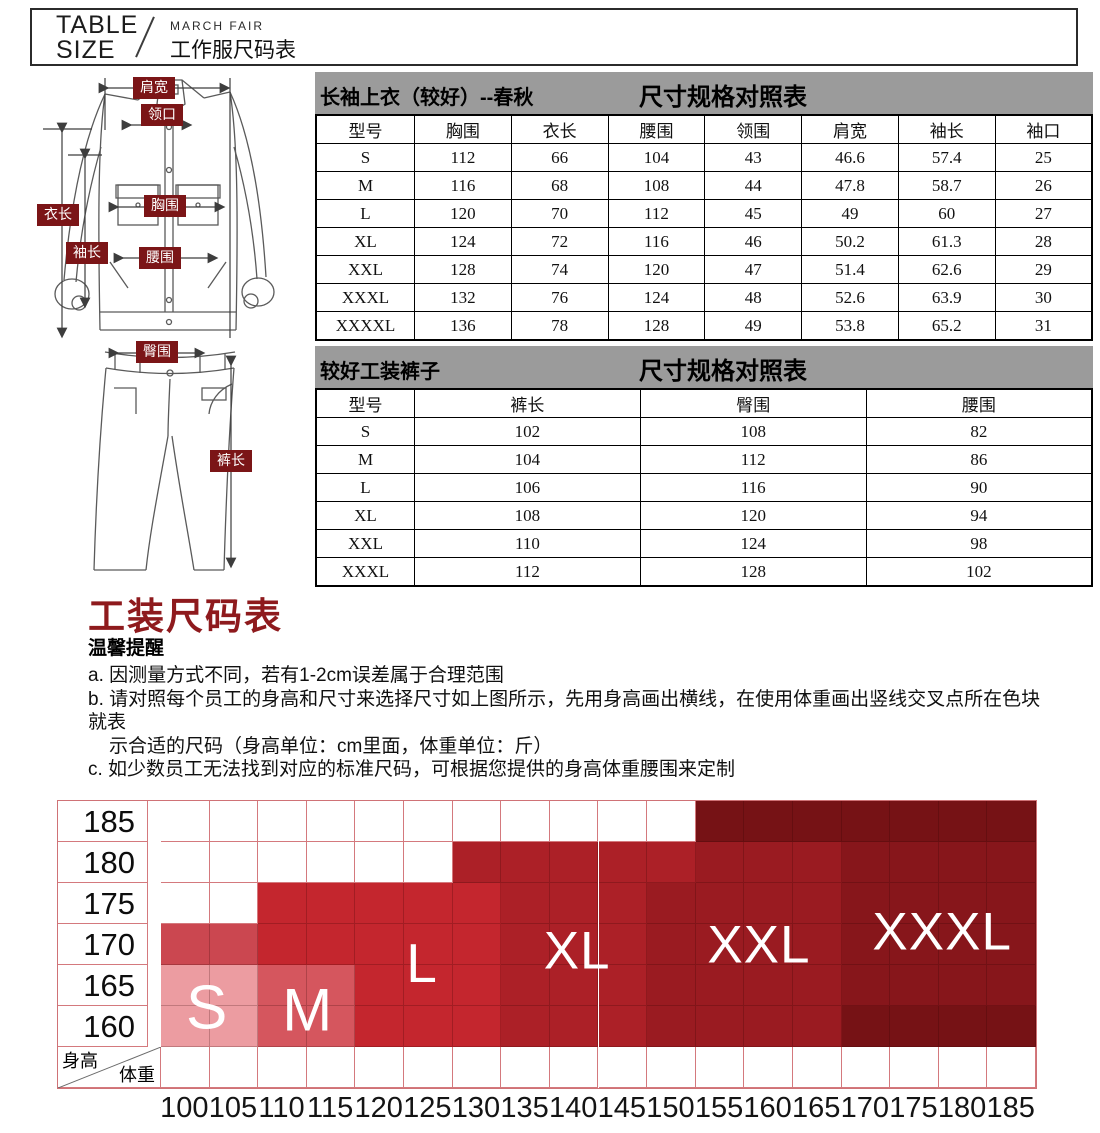 This screenshot has width=1100, height=1133. Describe the element at coordinates (527, 543) in the screenshot. I see `table-cell: 110` at that location.